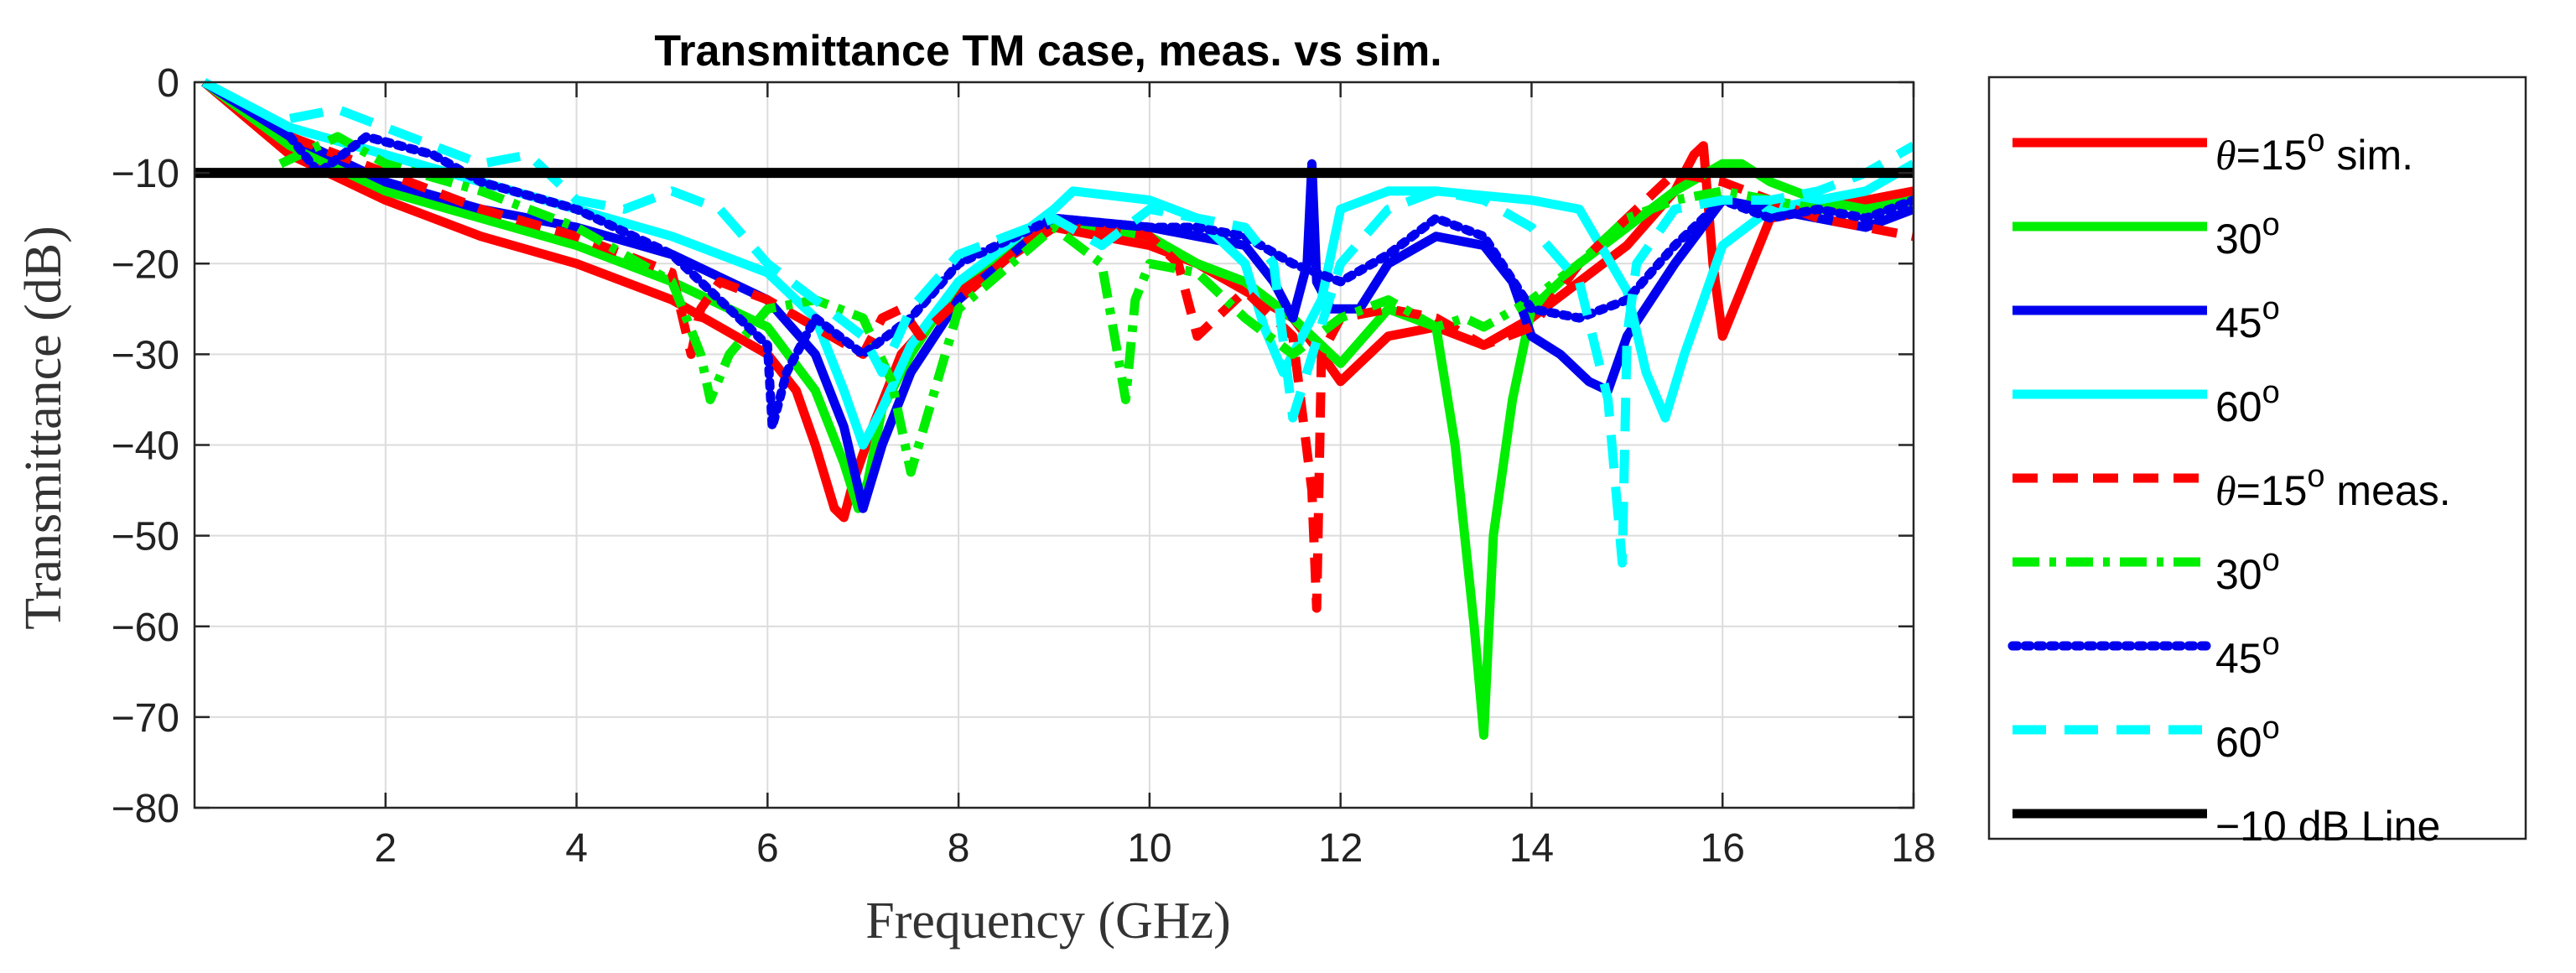  I want to click on legend-label-sim30: 30o, so click(2247, 235).